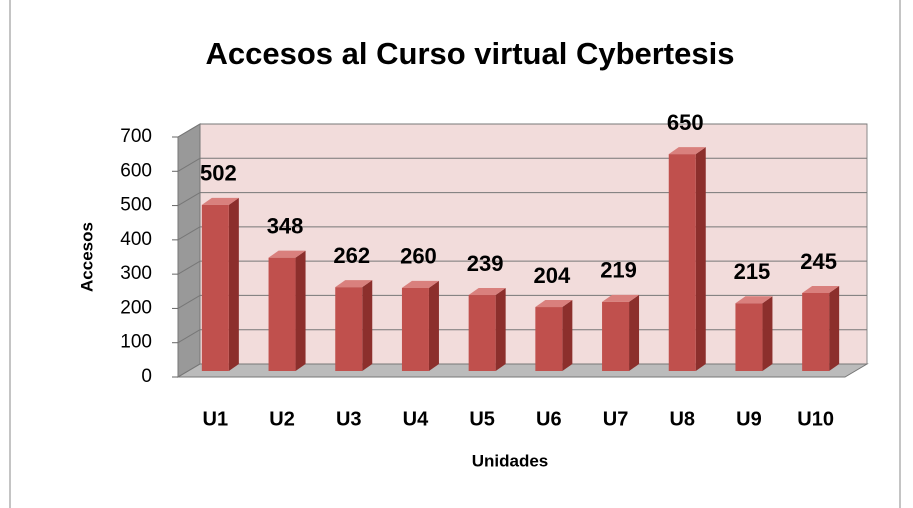  What do you see at coordinates (349, 419) in the screenshot?
I see `x-tick-label: U3` at bounding box center [349, 419].